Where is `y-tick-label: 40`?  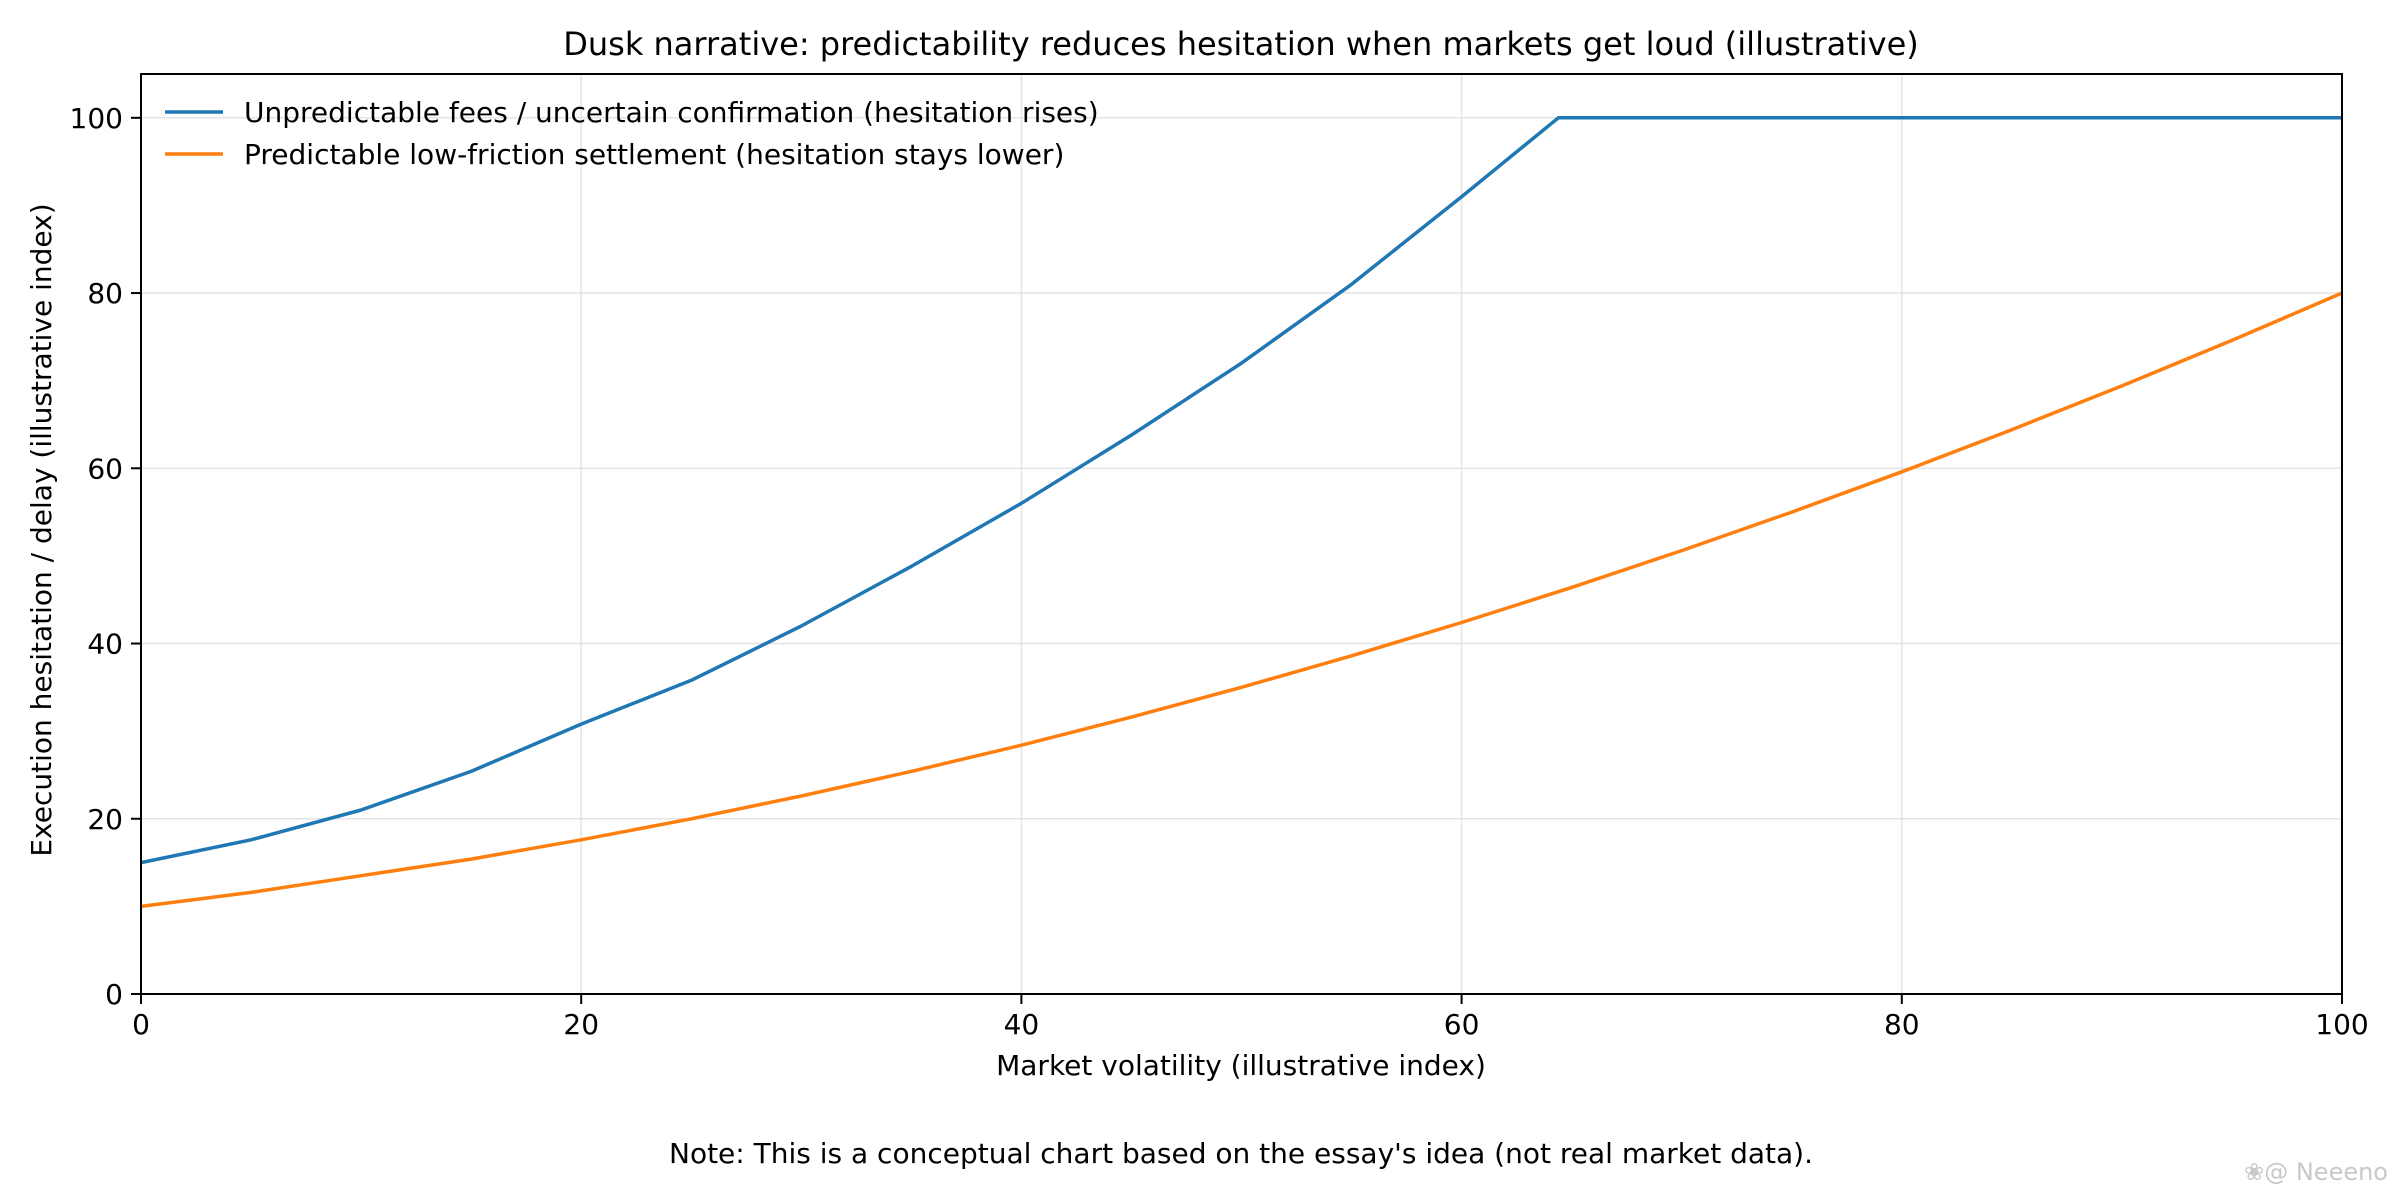 y-tick-label: 40 is located at coordinates (105, 644).